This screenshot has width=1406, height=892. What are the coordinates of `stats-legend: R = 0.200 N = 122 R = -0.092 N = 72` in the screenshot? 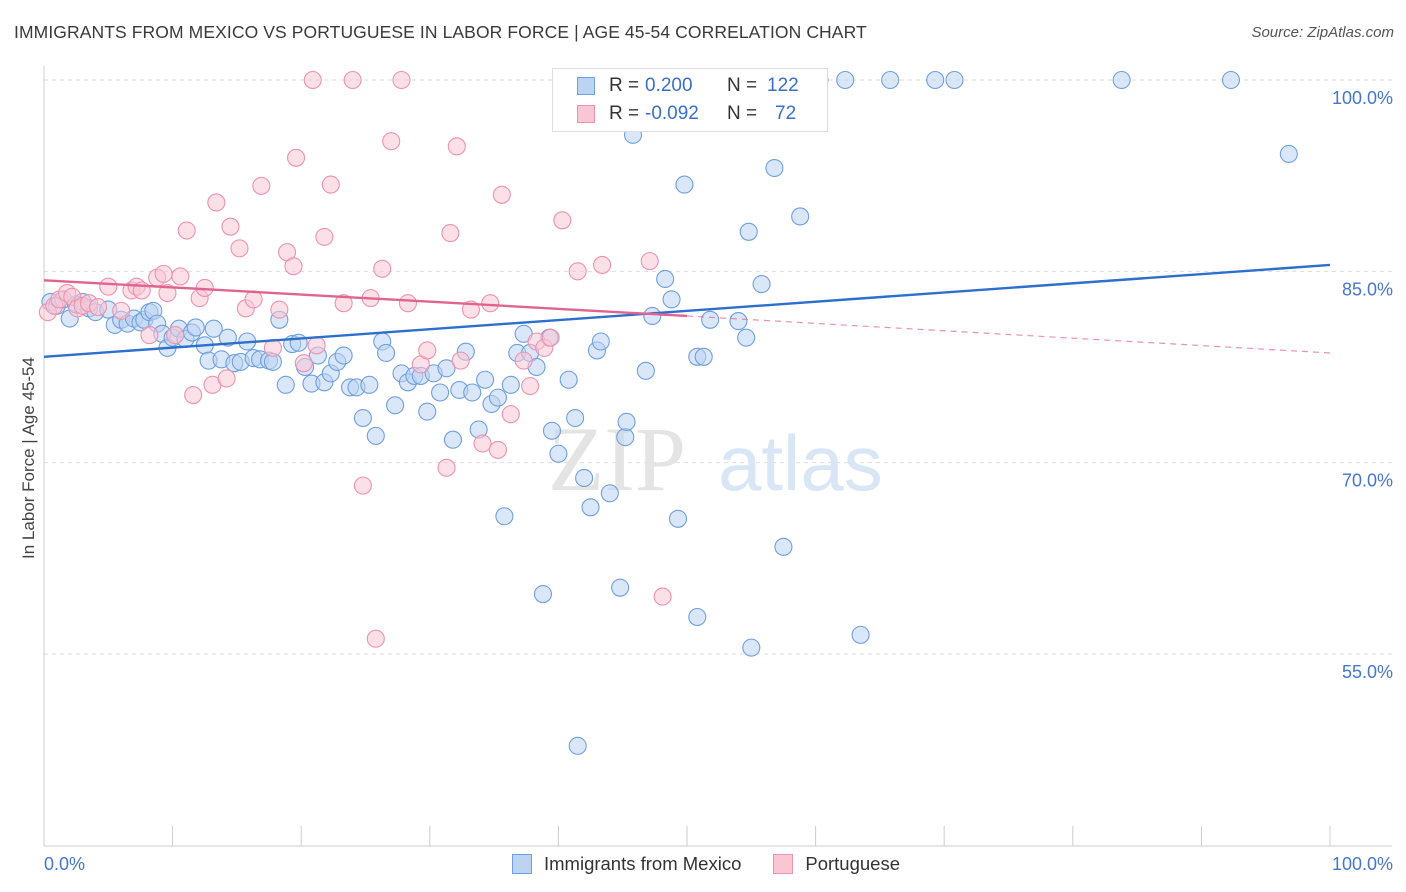 It's located at (690, 100).